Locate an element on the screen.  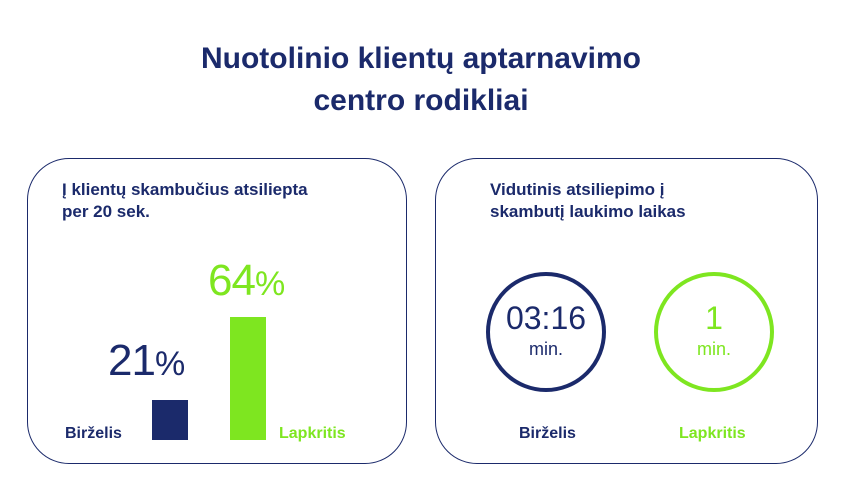
category-label-lapkritis: Lapkritis is located at coordinates (312, 433).